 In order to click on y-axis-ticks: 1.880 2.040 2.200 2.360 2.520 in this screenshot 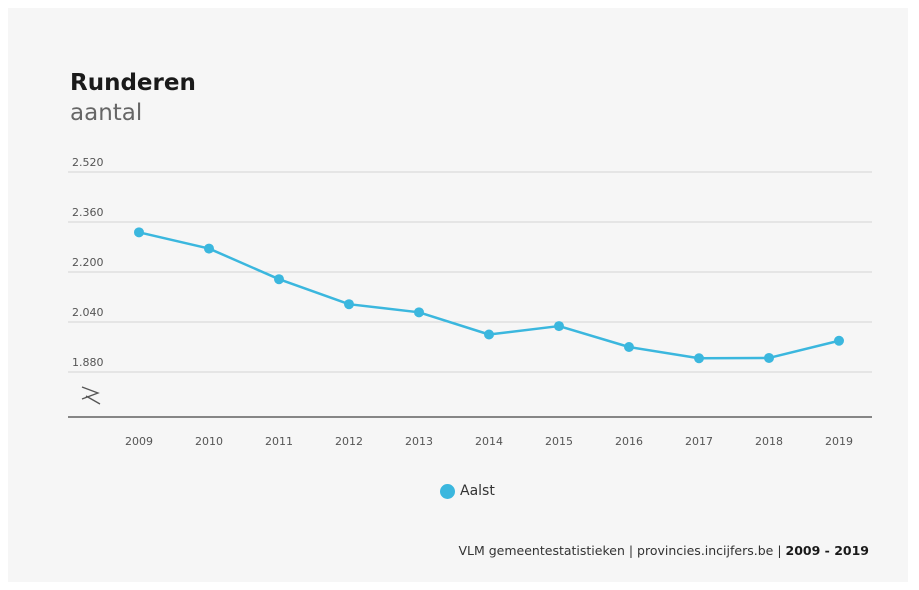, I will do `click(88, 262)`.